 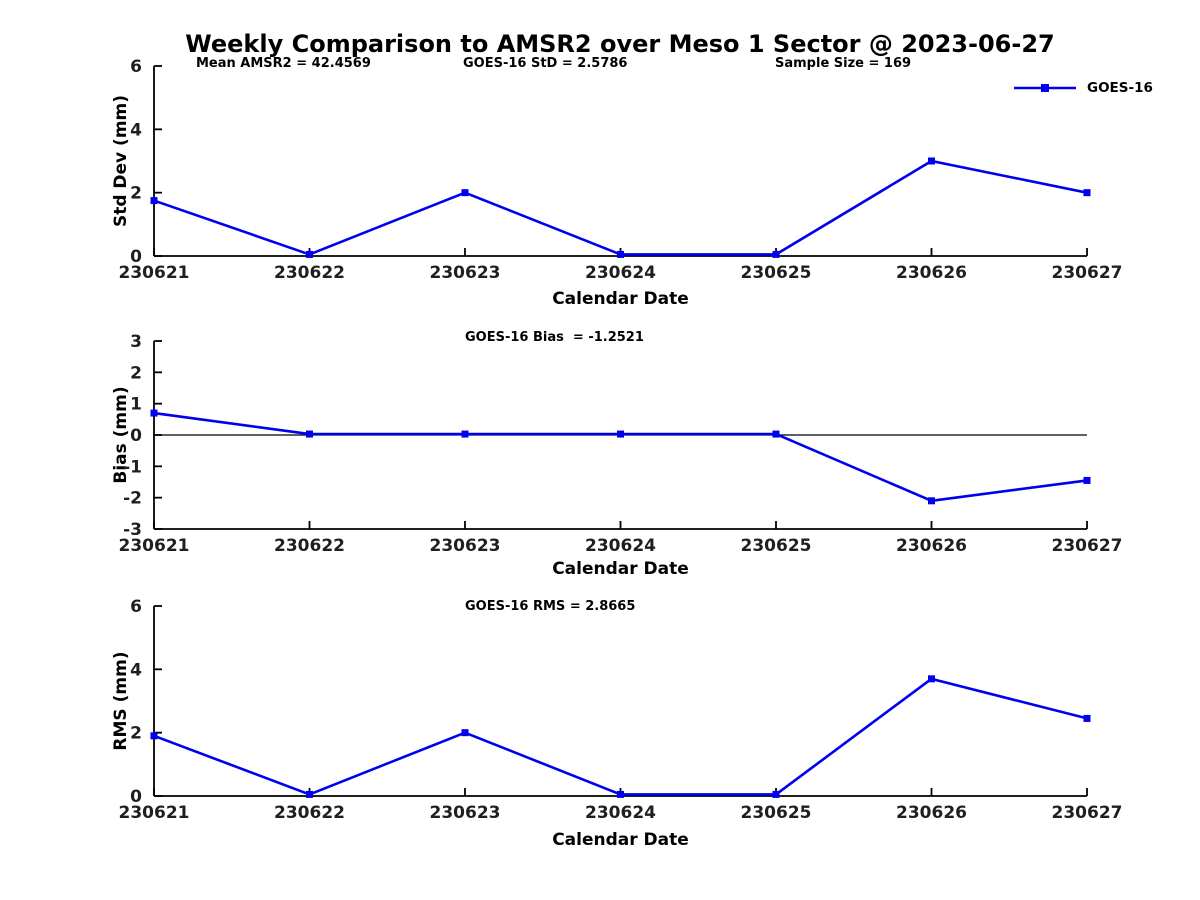 I want to click on legend-line-sample-icon, so click(x=1045, y=88).